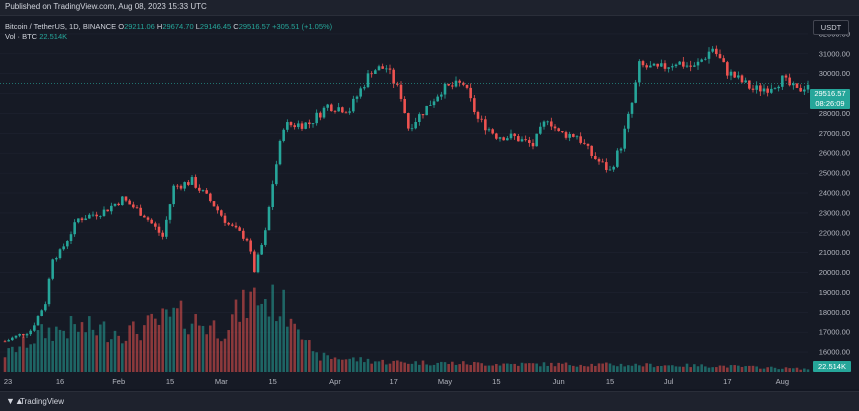 Image resolution: width=859 pixels, height=411 pixels. I want to click on symbol-label: Bitcoin / TetherUS, 1D, BINANCE, so click(61, 26).